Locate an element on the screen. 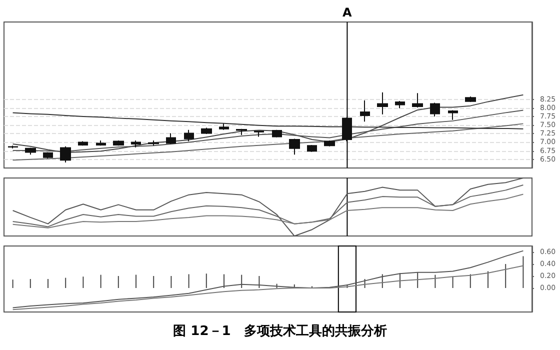 This screenshot has width=560, height=350. caption: 图 12－1 多项技术工具的共振分析 is located at coordinates (280, 331).